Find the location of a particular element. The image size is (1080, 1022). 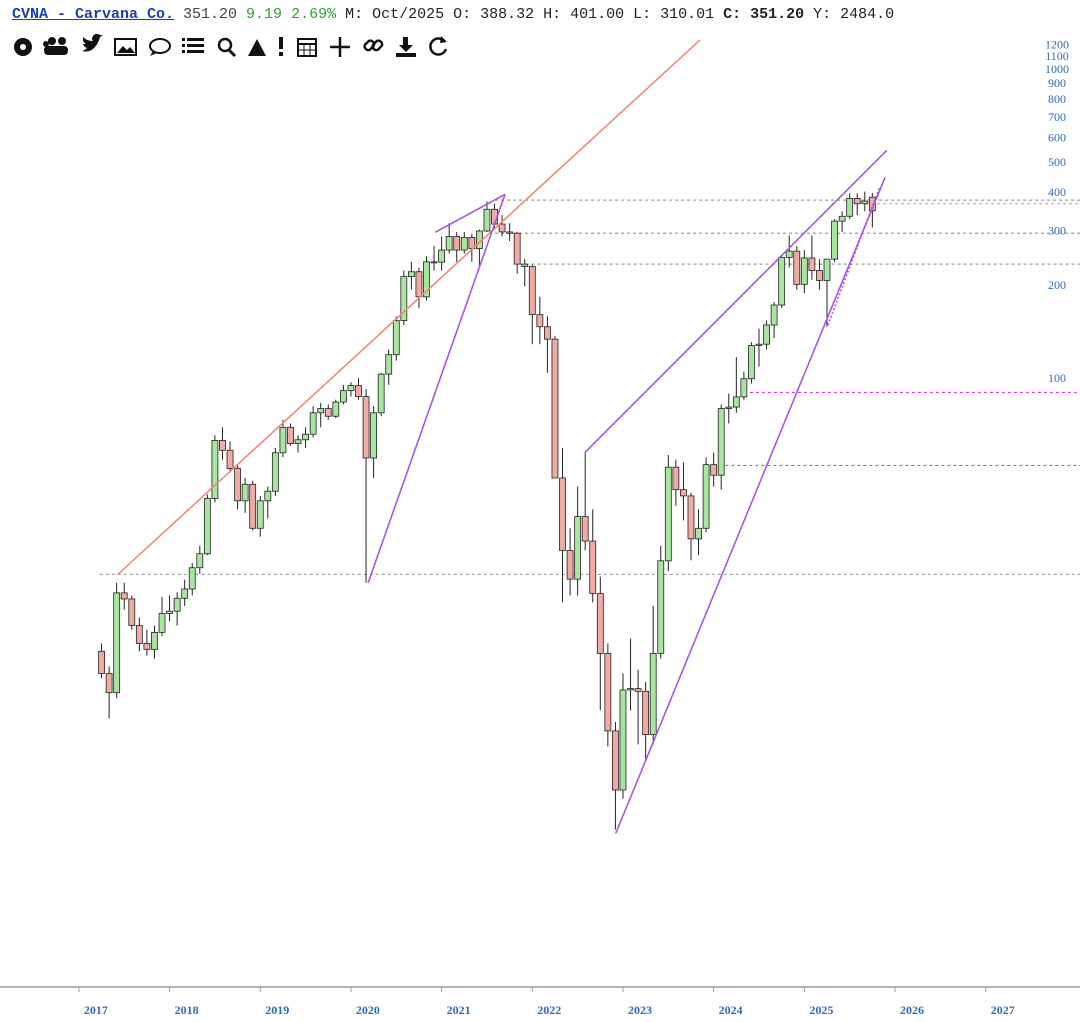

icon-dashboard is located at coordinates (23, 47).